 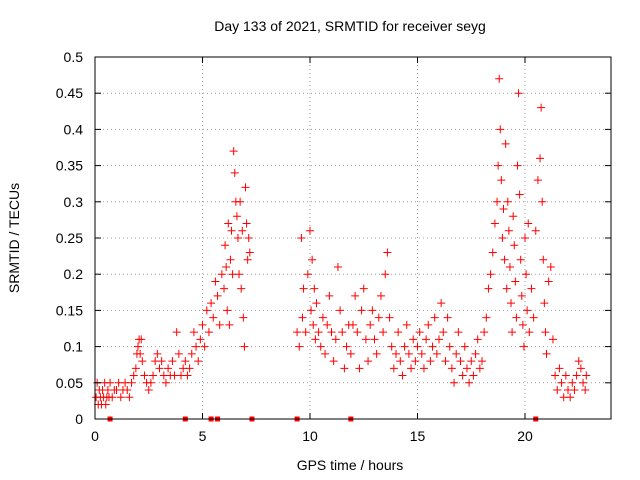 What do you see at coordinates (74, 129) in the screenshot?
I see `y-tick-label: 0.4` at bounding box center [74, 129].